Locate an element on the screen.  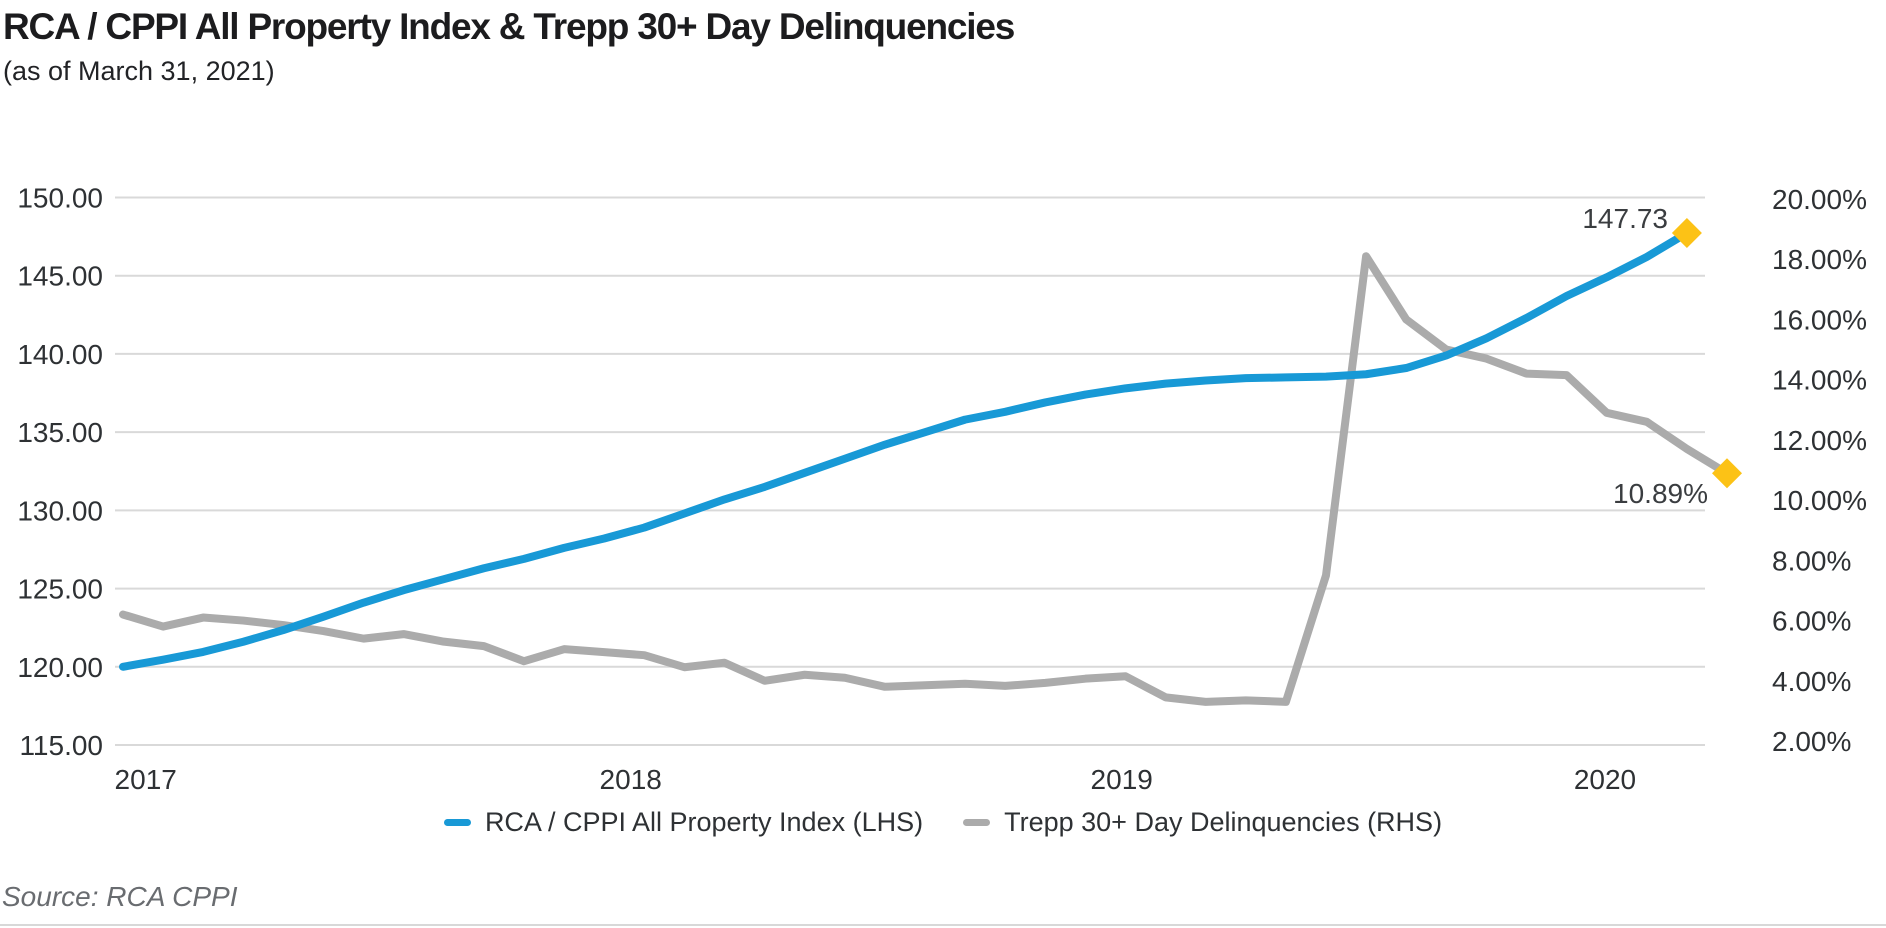
legend-swatch-trepp-icon is located at coordinates (977, 822).